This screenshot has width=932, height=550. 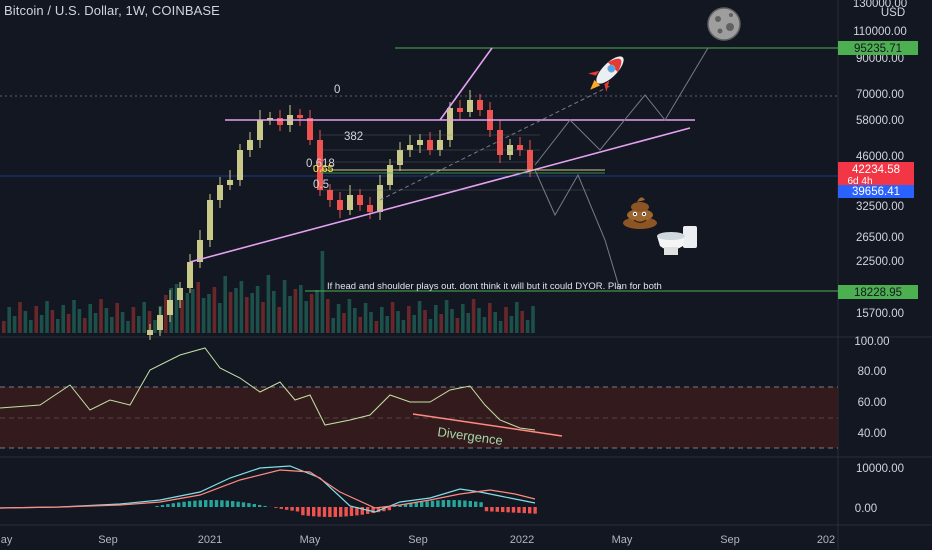 What do you see at coordinates (880, 5) in the screenshot?
I see `price-label: 130000.00` at bounding box center [880, 5].